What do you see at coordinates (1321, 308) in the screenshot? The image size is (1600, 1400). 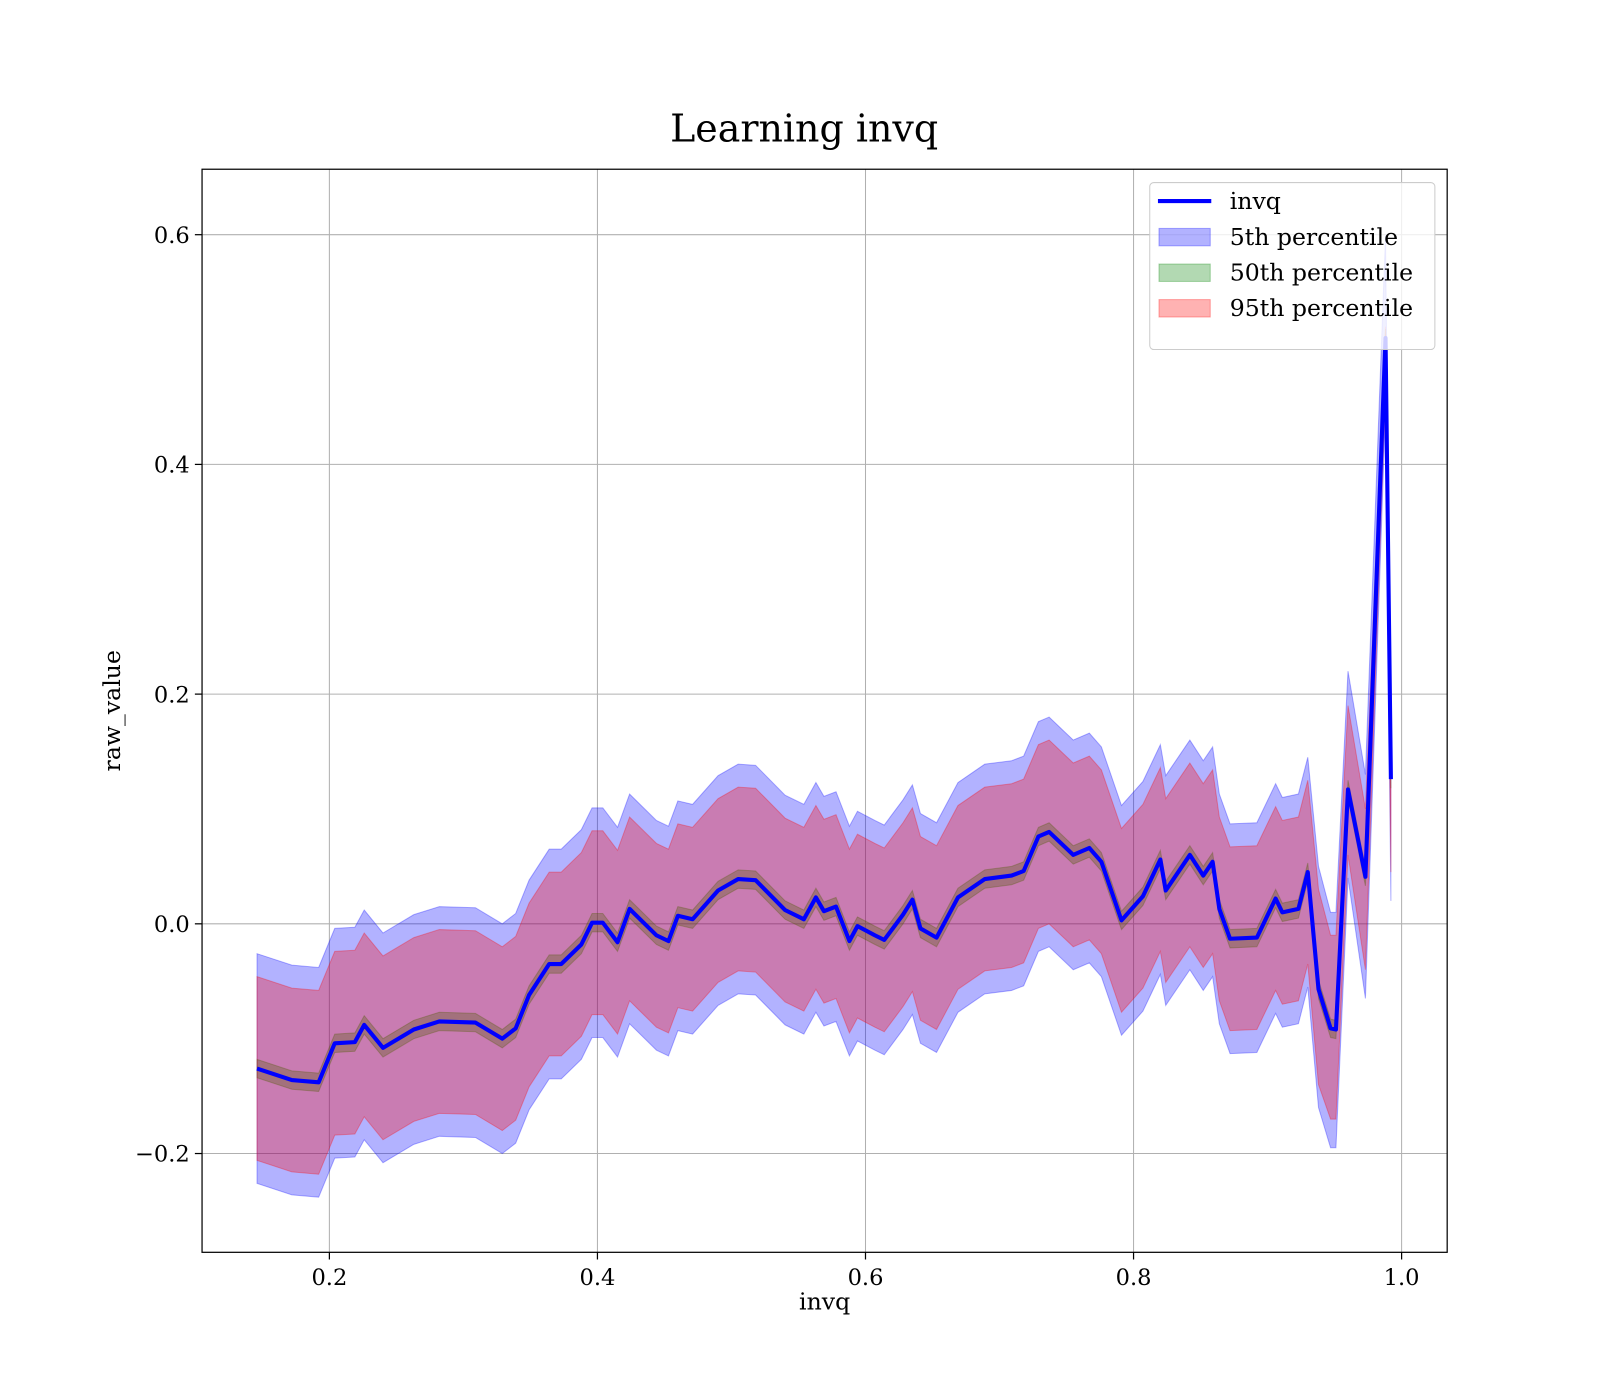 I see `legend-label: 95th percentile` at bounding box center [1321, 308].